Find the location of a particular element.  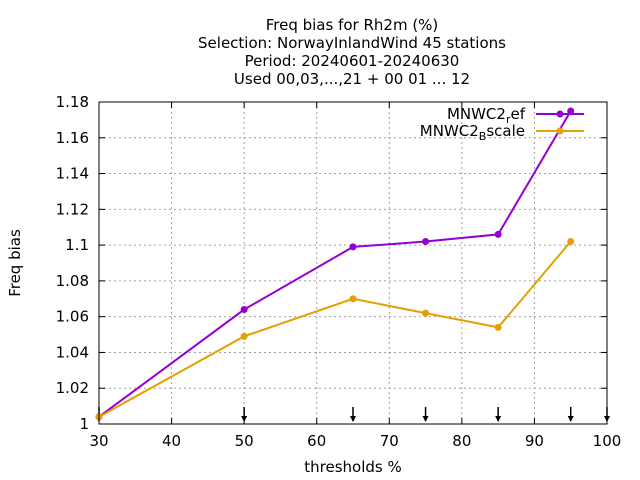

y-axis-label: Freq bias is located at coordinates (15, 263).